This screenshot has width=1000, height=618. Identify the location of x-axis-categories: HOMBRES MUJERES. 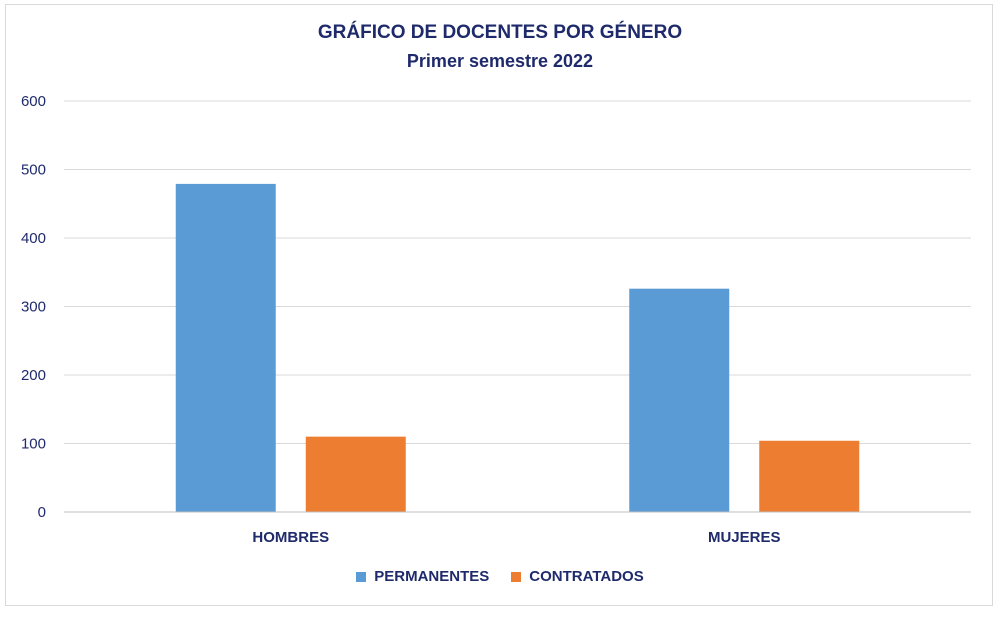
(516, 537).